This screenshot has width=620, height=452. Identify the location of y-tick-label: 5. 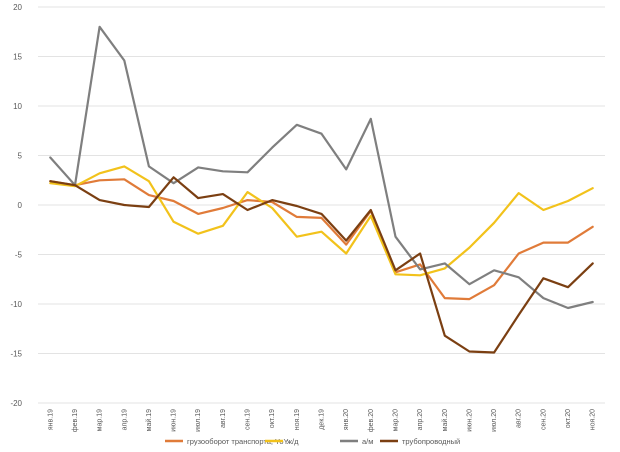
(20, 156).